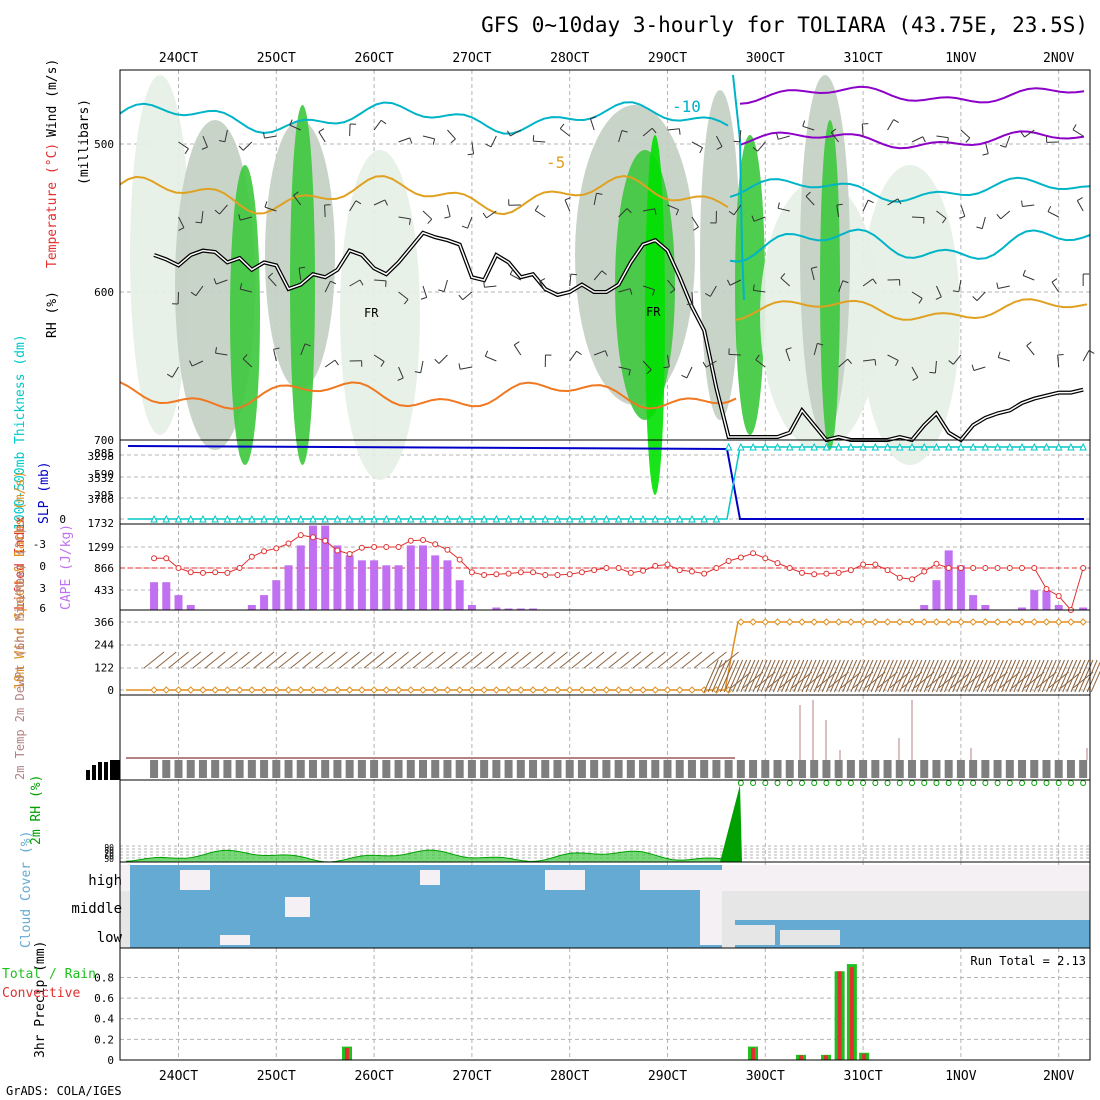 The width and height of the screenshot is (1100, 1100). What do you see at coordinates (88, 775) in the screenshot?
I see `temp2m-legend-bar` at bounding box center [88, 775].